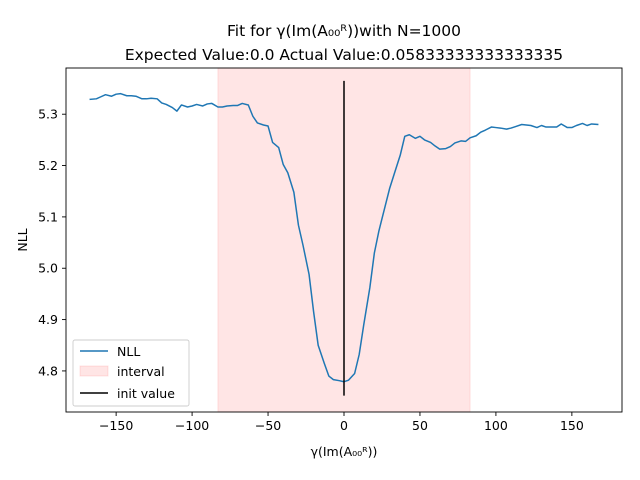  I want to click on y-tick-label: 5.3, so click(48, 114).